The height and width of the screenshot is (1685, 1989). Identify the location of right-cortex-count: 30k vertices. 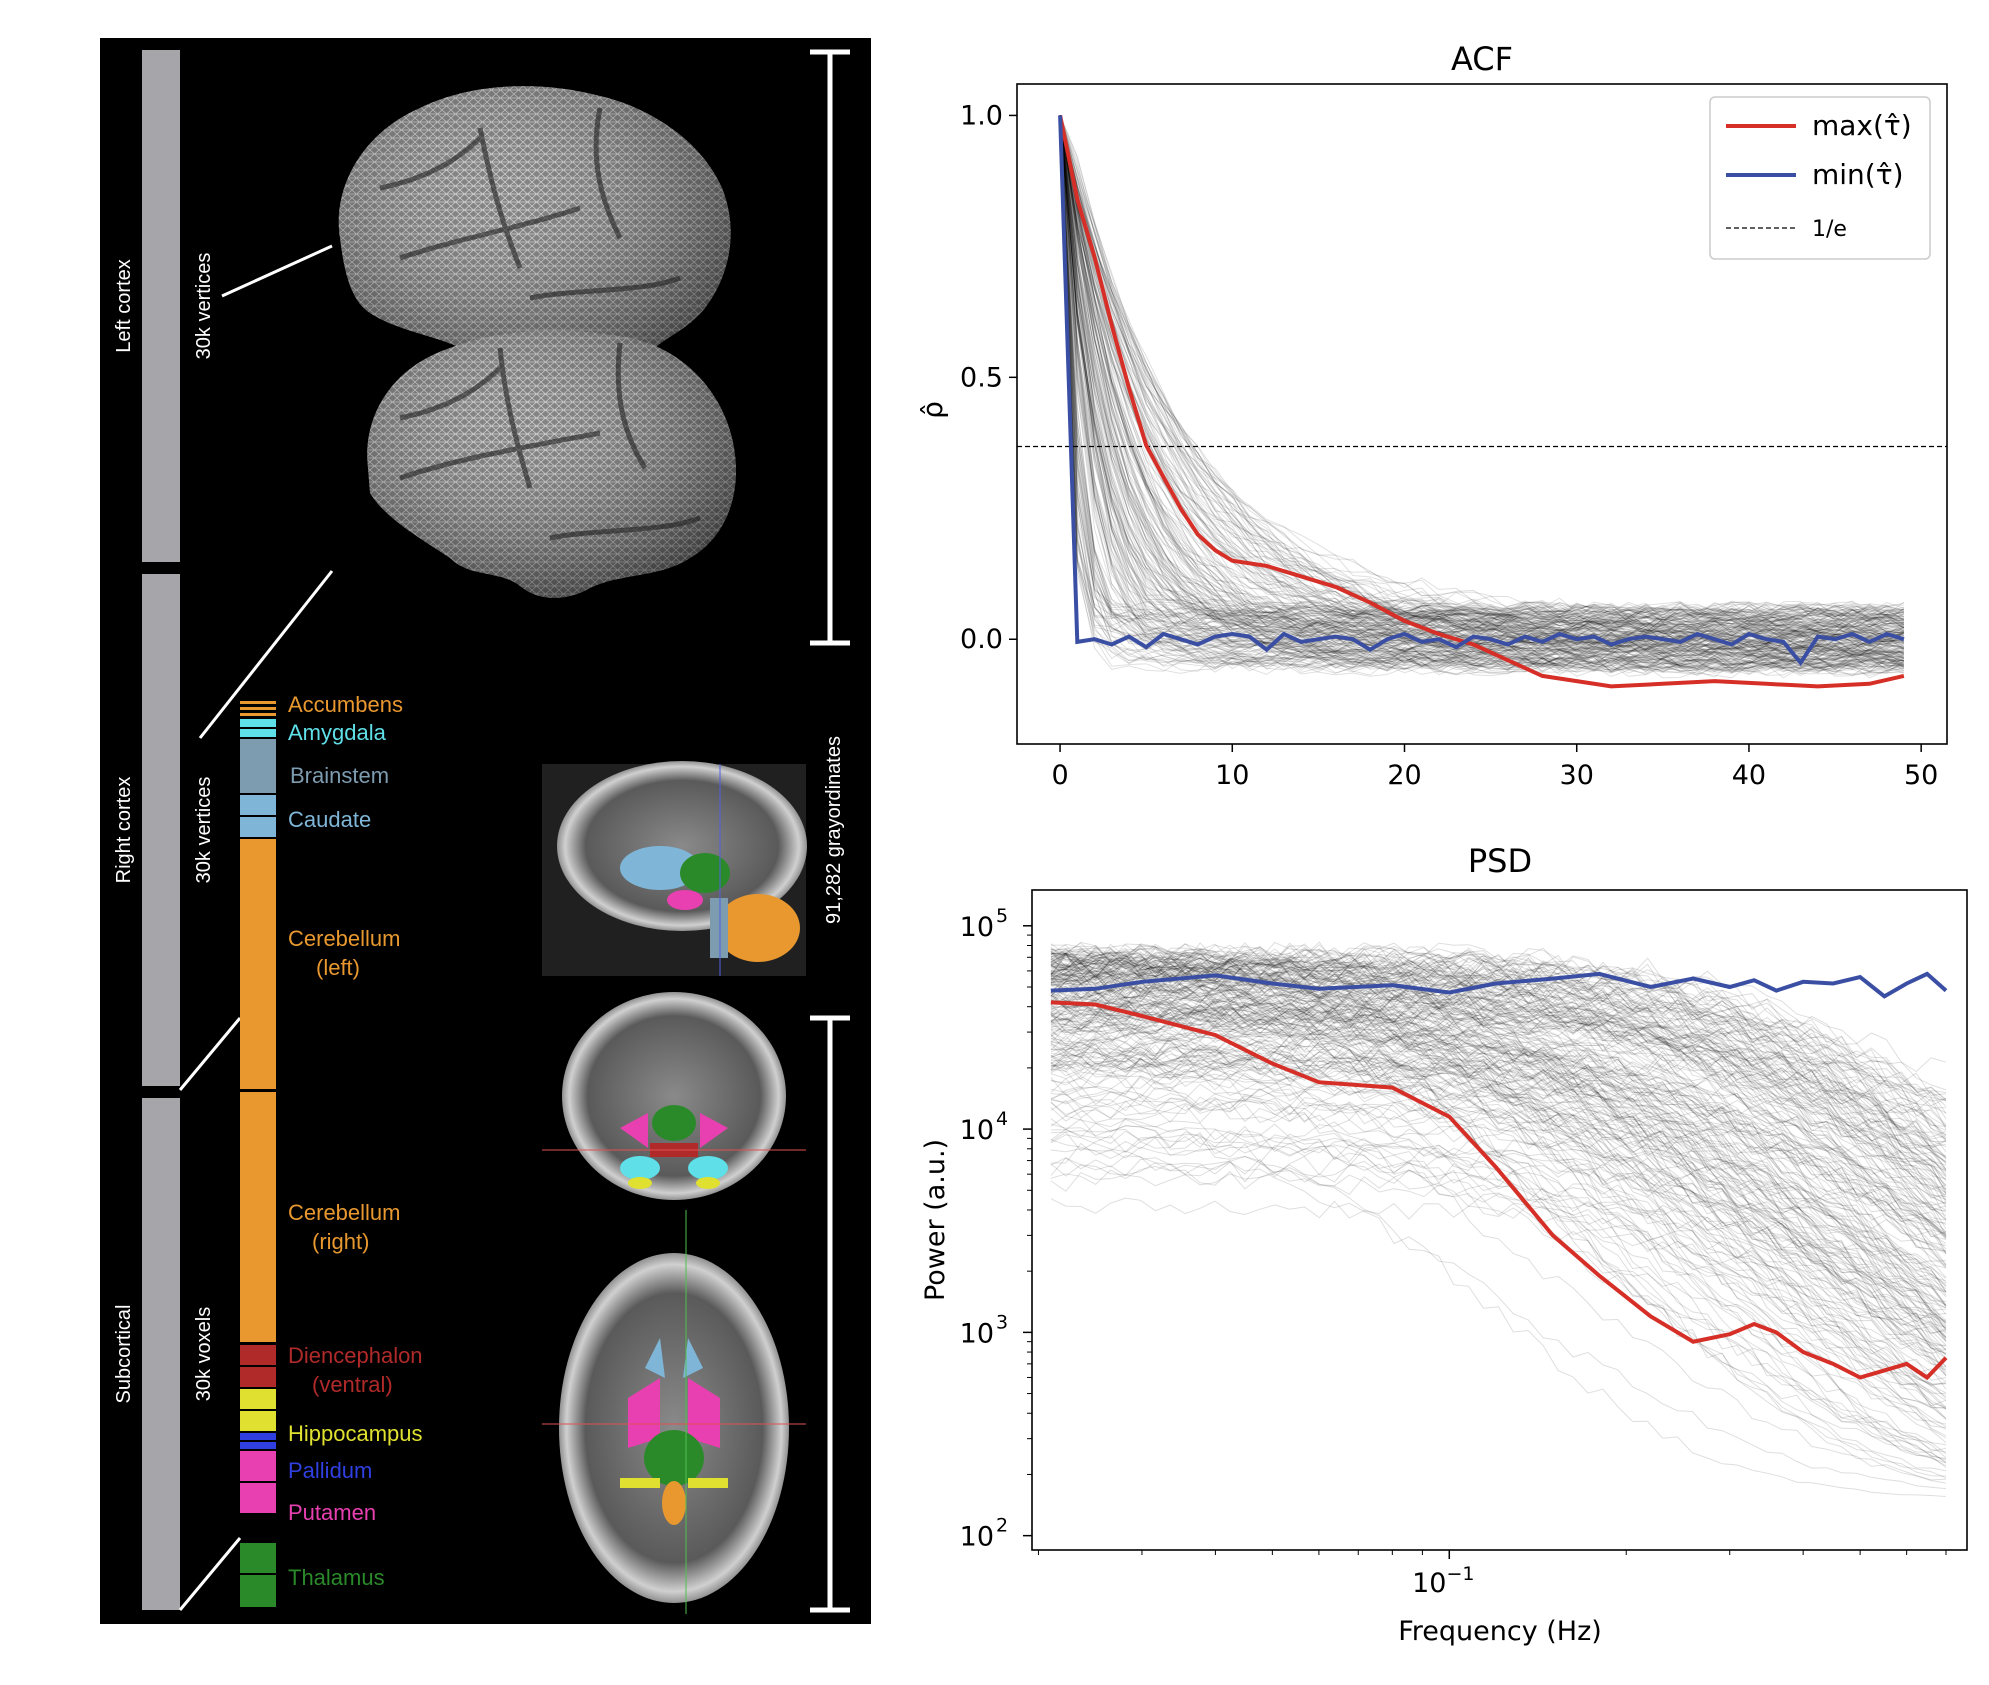
(204, 830).